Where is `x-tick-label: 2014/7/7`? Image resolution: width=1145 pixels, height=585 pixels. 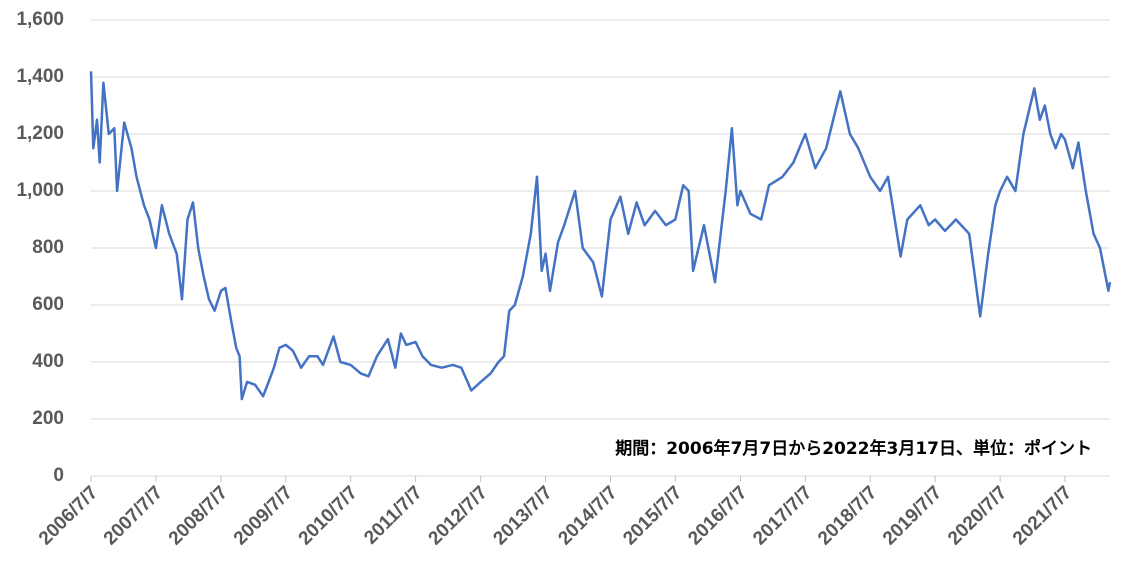
x-tick-label: 2014/7/7 is located at coordinates (587, 515).